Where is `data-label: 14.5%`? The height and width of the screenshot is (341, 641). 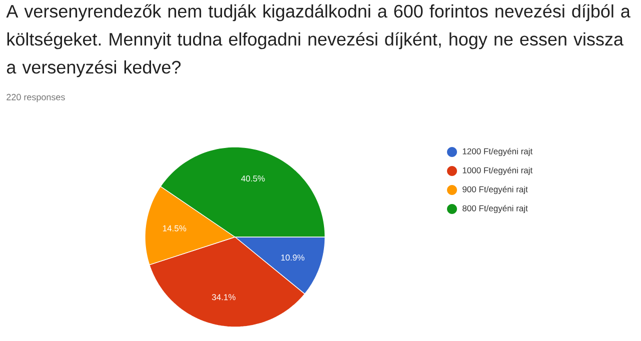 data-label: 14.5% is located at coordinates (174, 228).